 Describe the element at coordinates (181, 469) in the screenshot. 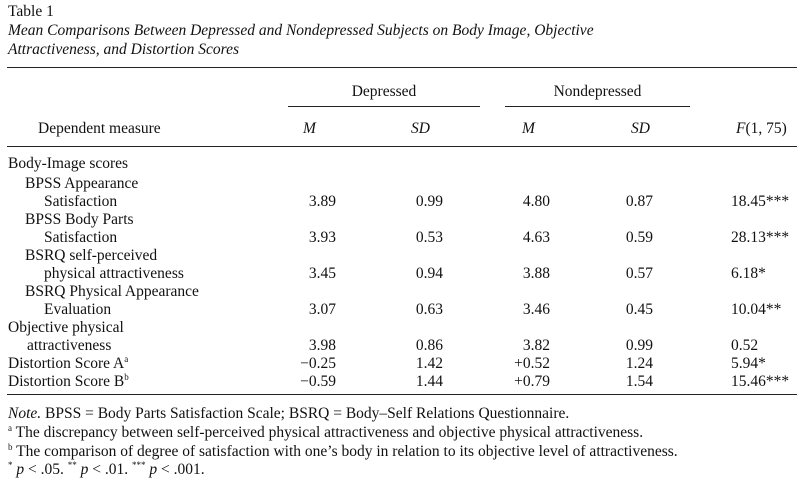

I see `p3-value: < .001.` at that location.